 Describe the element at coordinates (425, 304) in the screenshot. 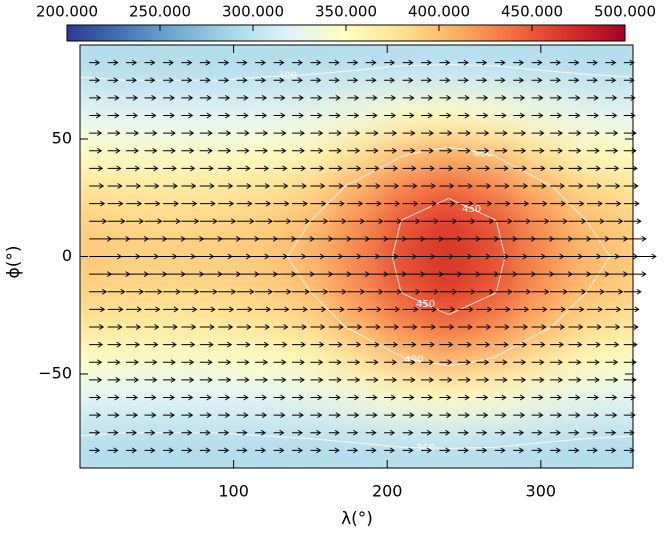

I see `contour-label: 450` at that location.